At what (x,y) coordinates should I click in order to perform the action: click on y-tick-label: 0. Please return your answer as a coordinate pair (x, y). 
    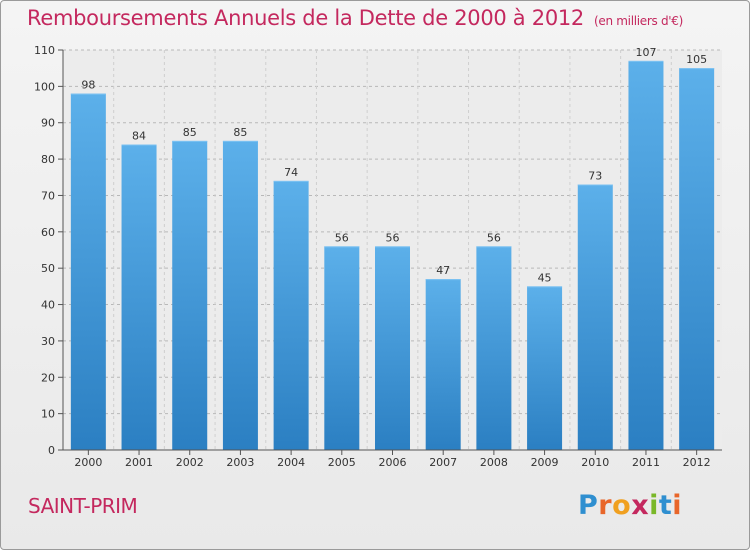
    Looking at the image, I should click on (51, 450).